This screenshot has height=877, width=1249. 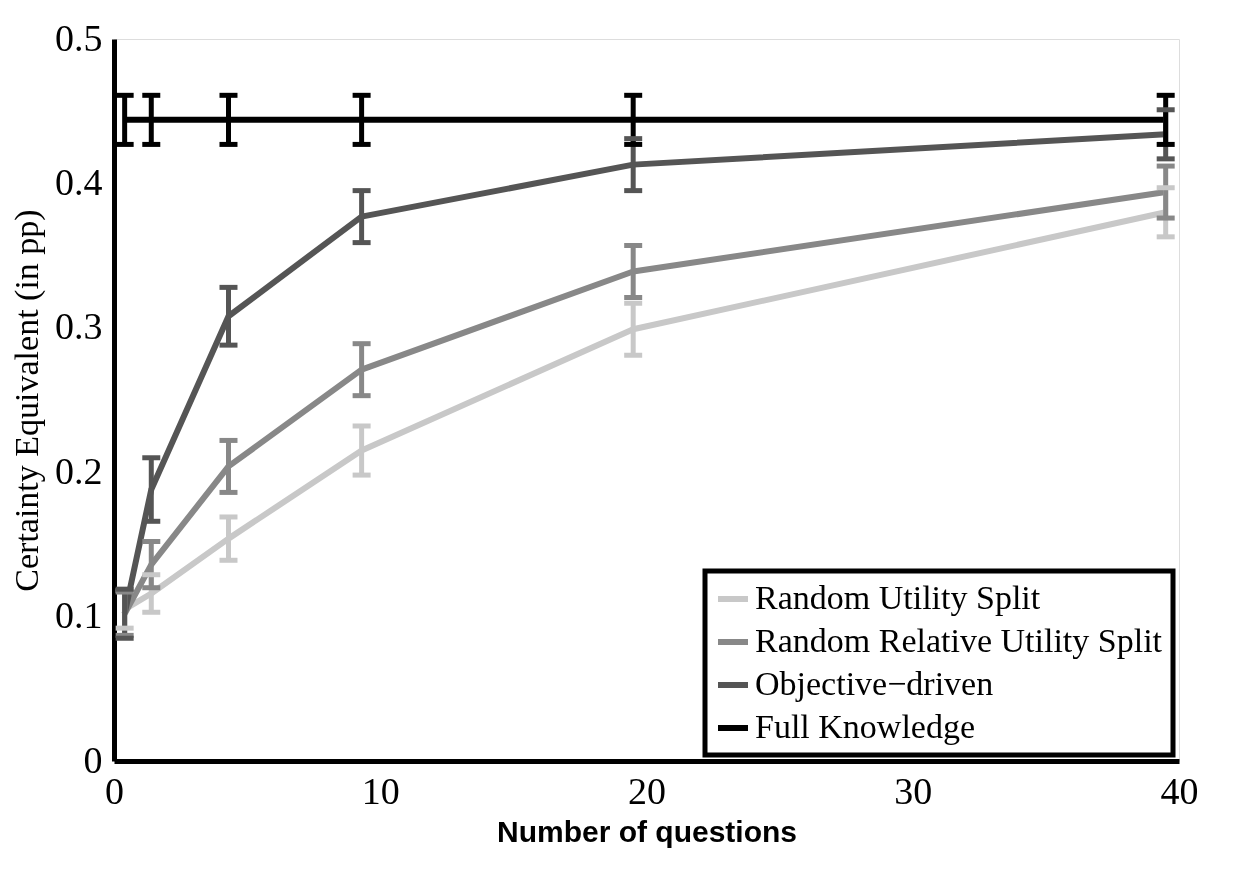 I want to click on legend-label: Full Knowledge, so click(x=865, y=726).